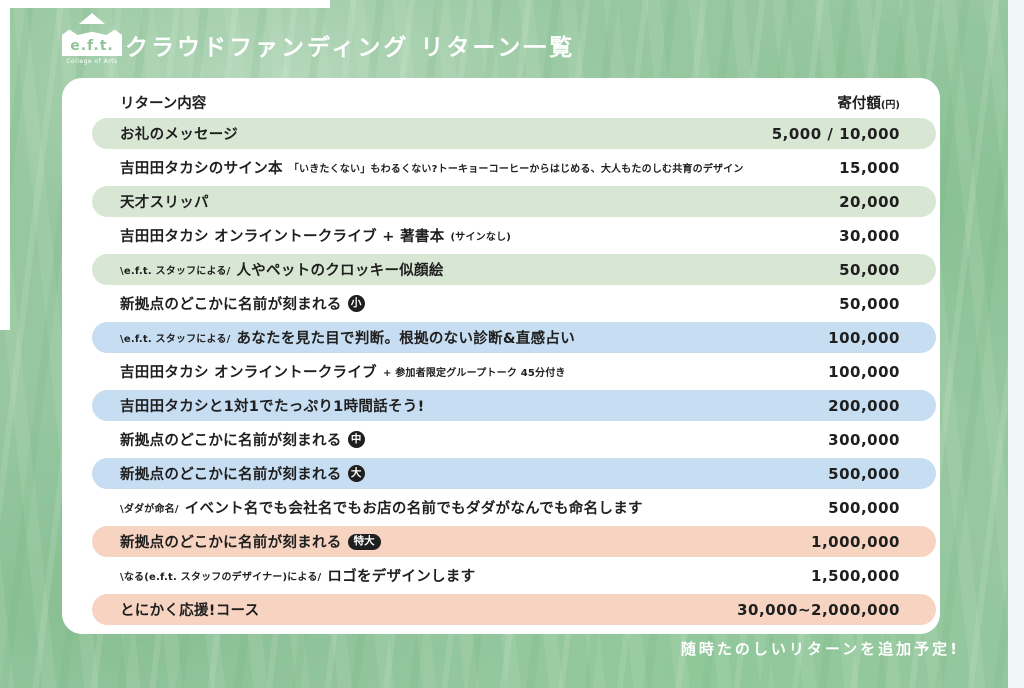 This screenshot has width=1024, height=688. I want to click on row-title: 天才スリッパ, so click(164, 203).